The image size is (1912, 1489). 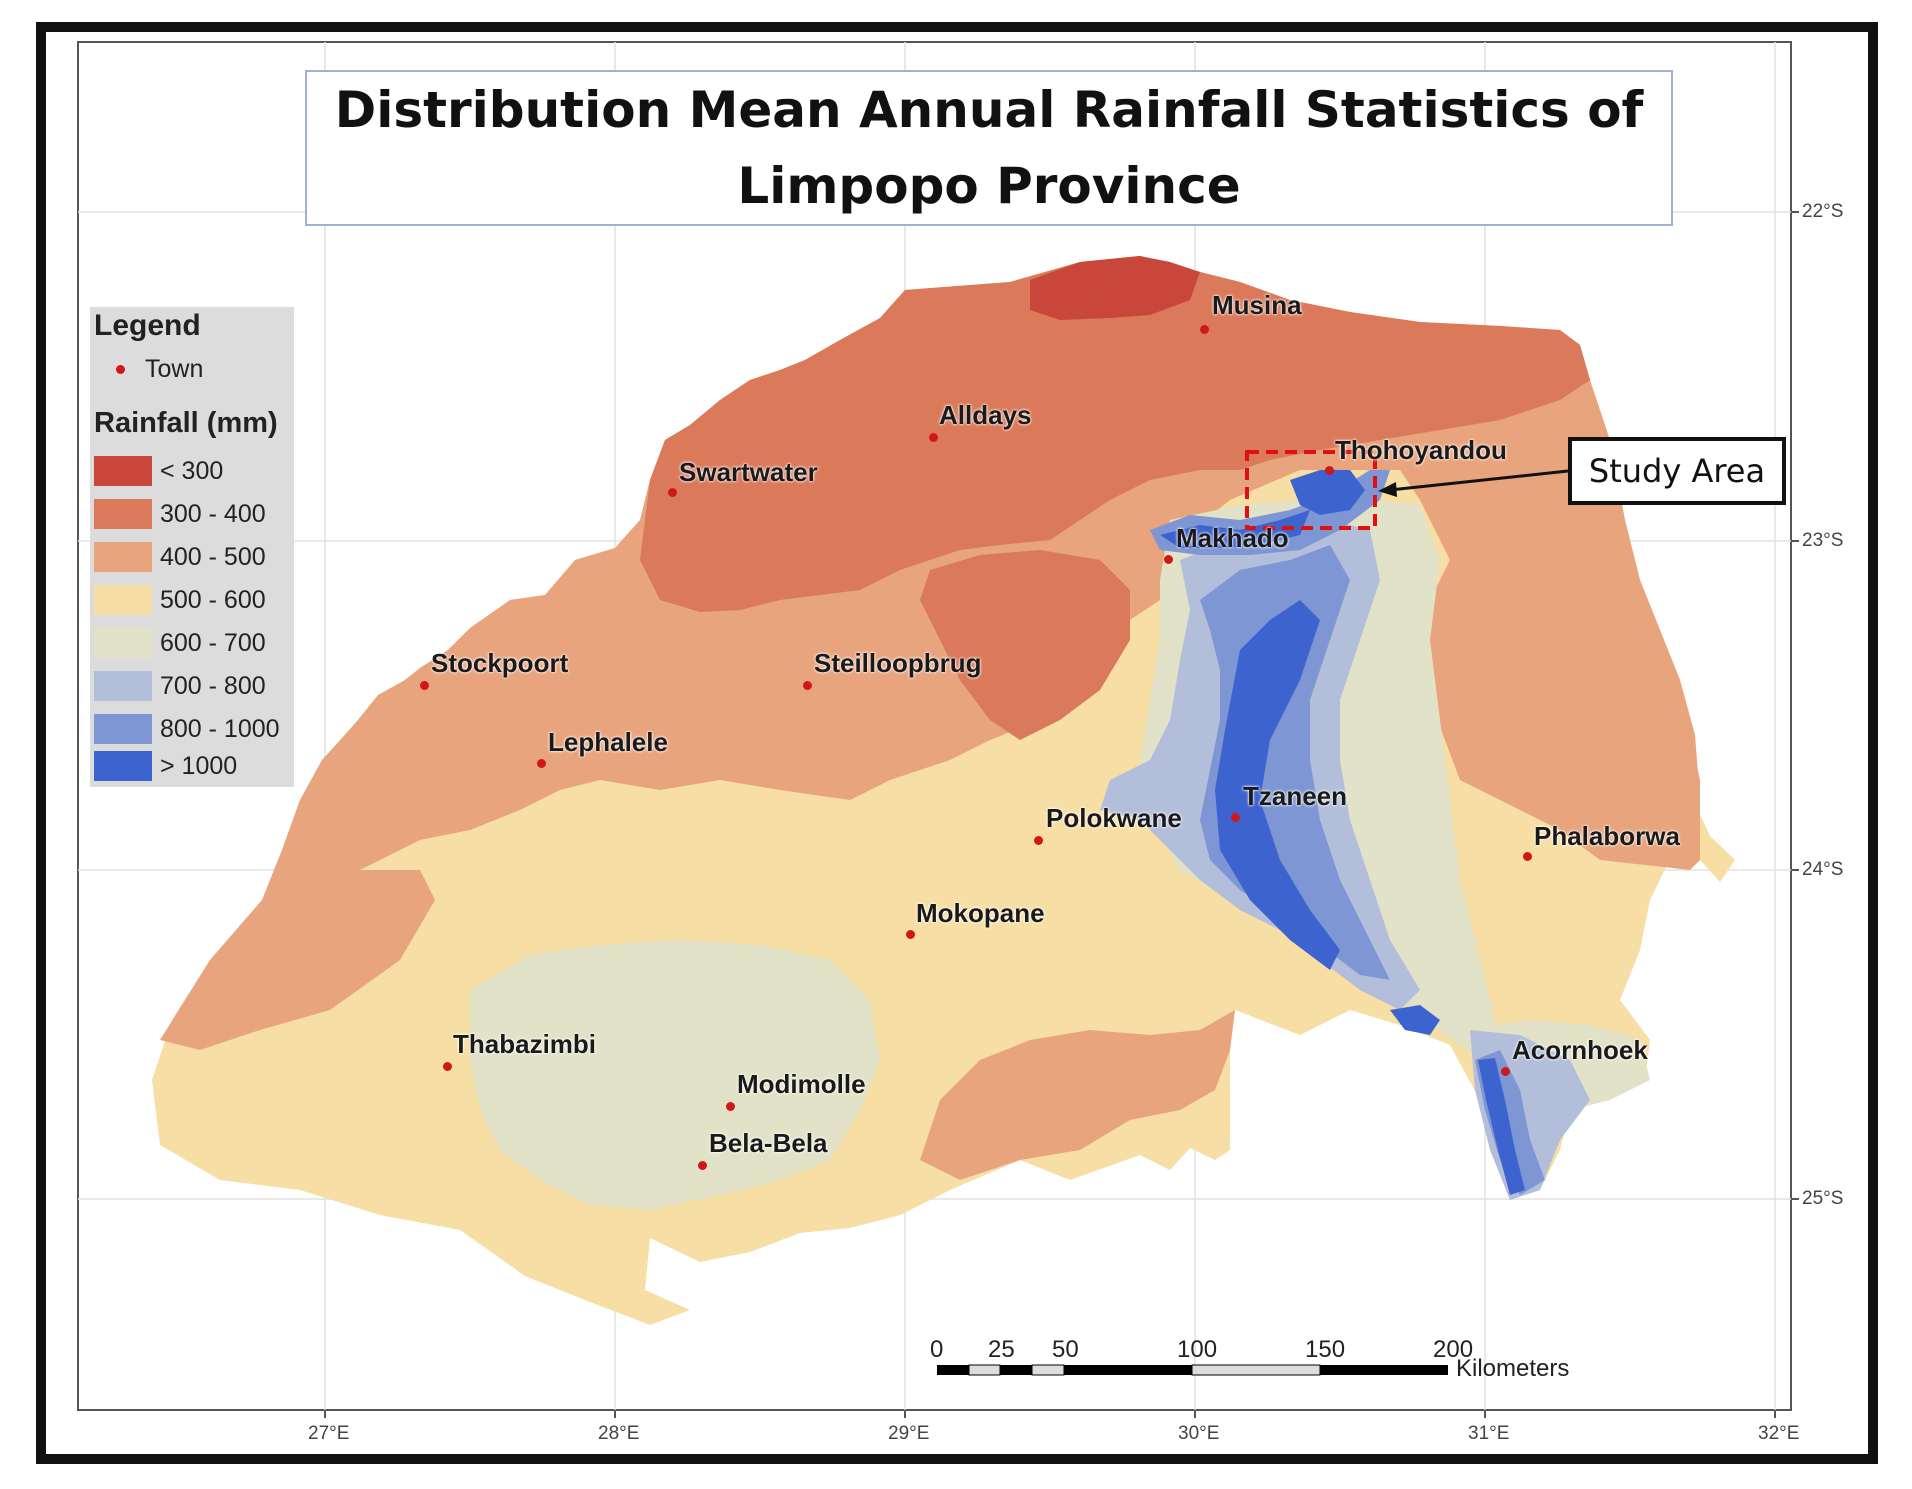 I want to click on legend-rainfall-heading: Rainfall (mm), so click(x=186, y=423).